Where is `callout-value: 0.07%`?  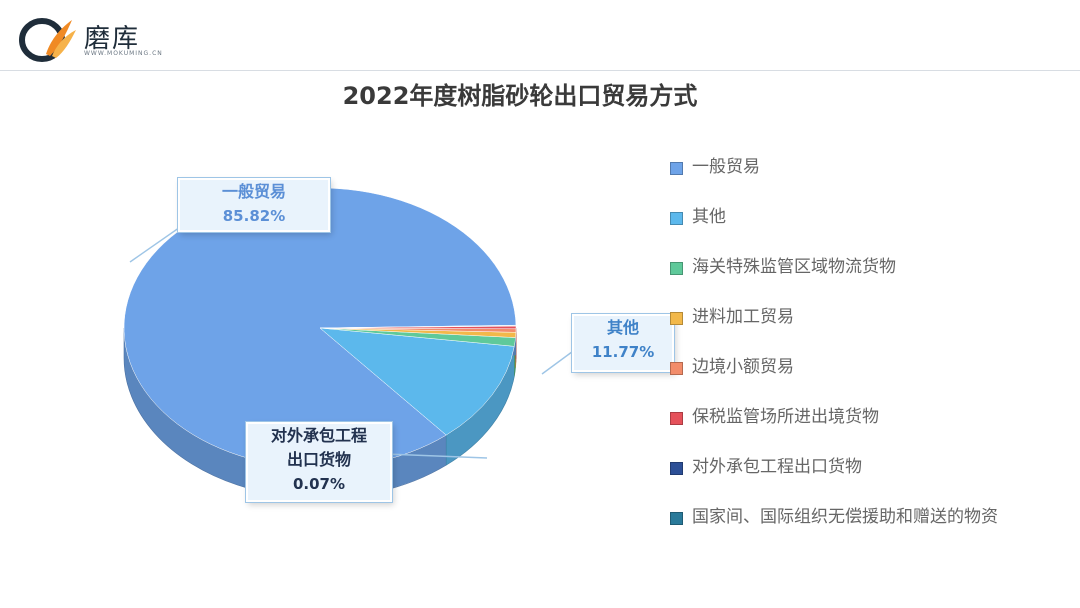 callout-value: 0.07% is located at coordinates (319, 484).